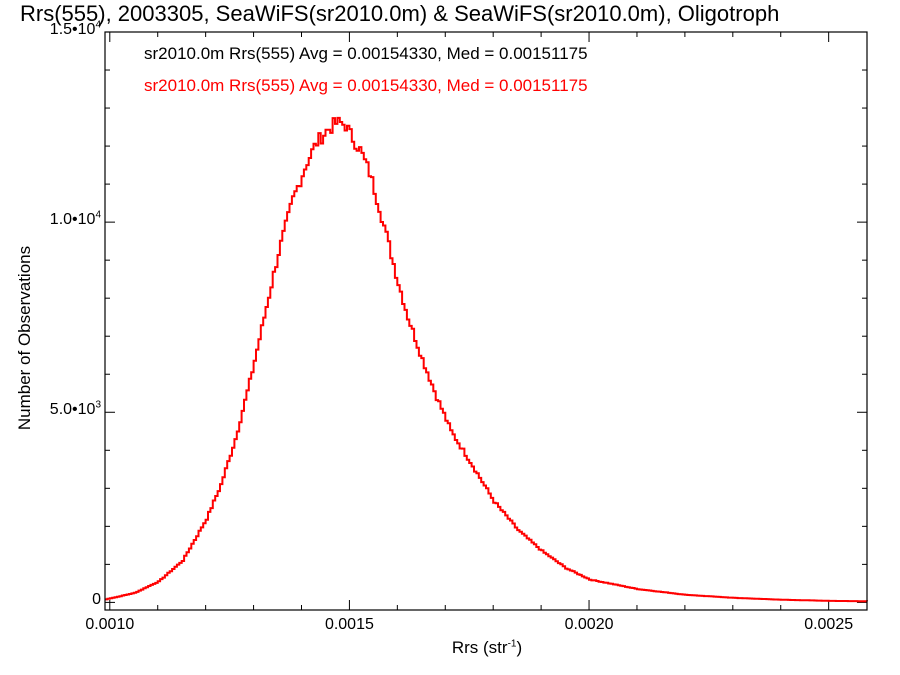  What do you see at coordinates (72, 410) in the screenshot?
I see `y-tick-label-text: 5.0•10` at bounding box center [72, 410].